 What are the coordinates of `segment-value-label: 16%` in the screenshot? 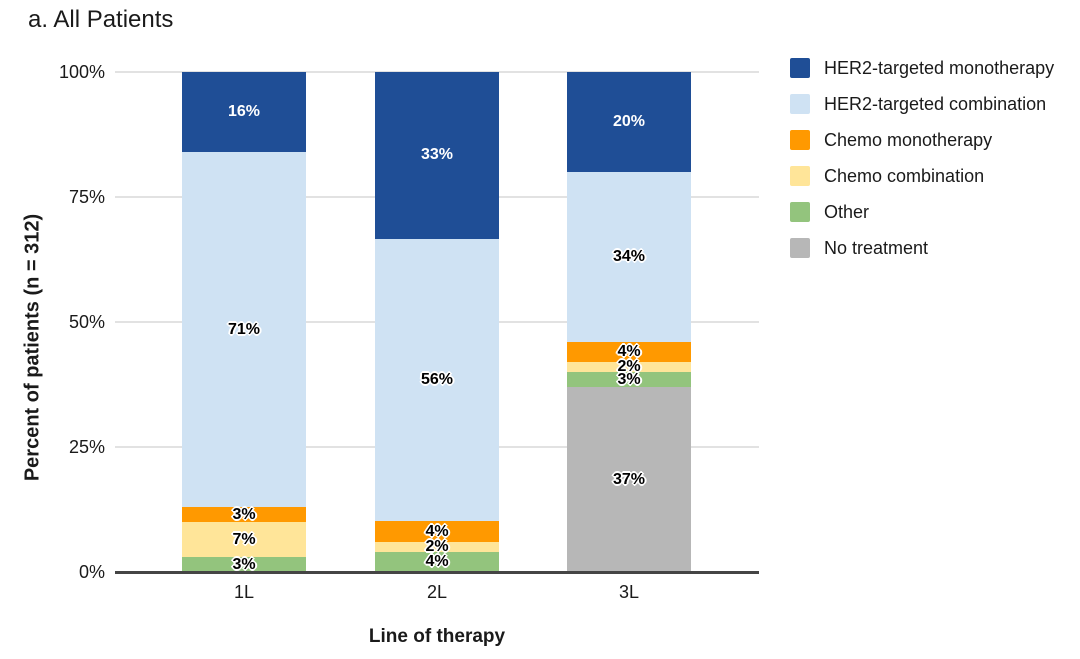 It's located at (244, 111).